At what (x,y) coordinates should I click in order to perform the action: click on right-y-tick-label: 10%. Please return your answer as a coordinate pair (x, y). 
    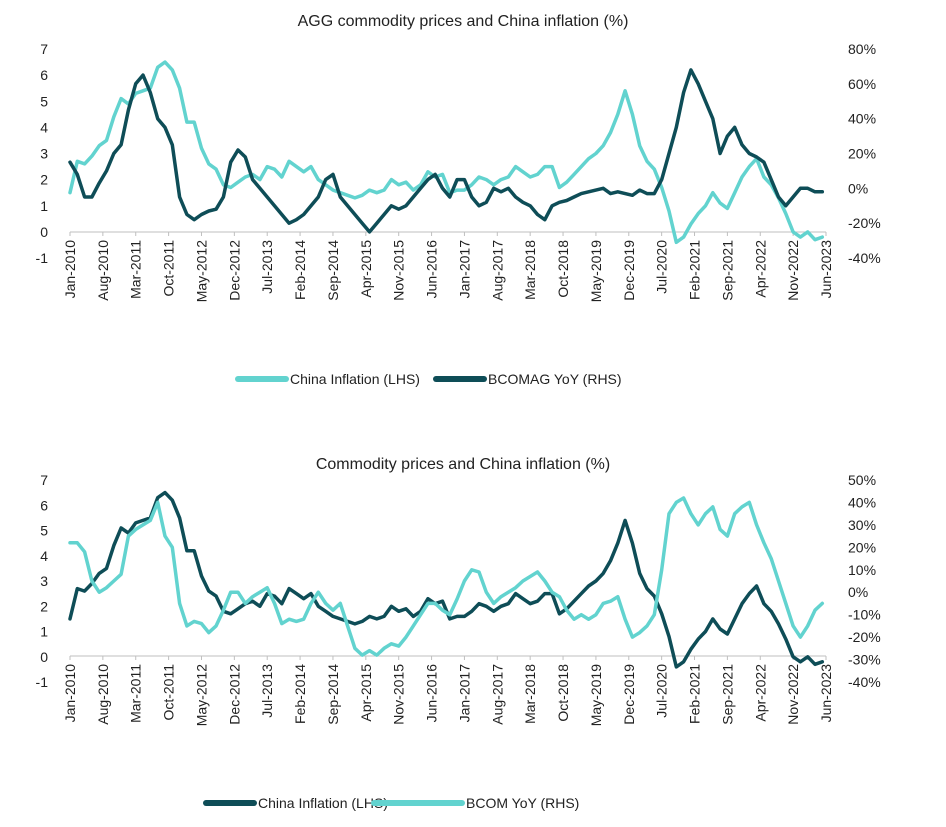
    Looking at the image, I should click on (862, 570).